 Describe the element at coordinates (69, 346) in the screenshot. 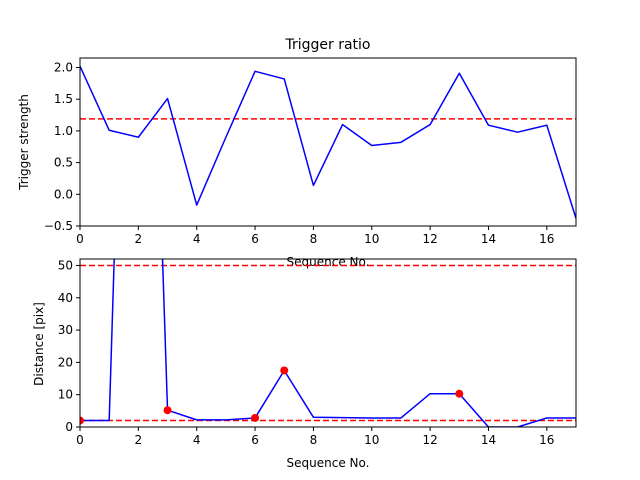

I see `bottom-y-ticks: 0 10 20 30 40 50` at that location.